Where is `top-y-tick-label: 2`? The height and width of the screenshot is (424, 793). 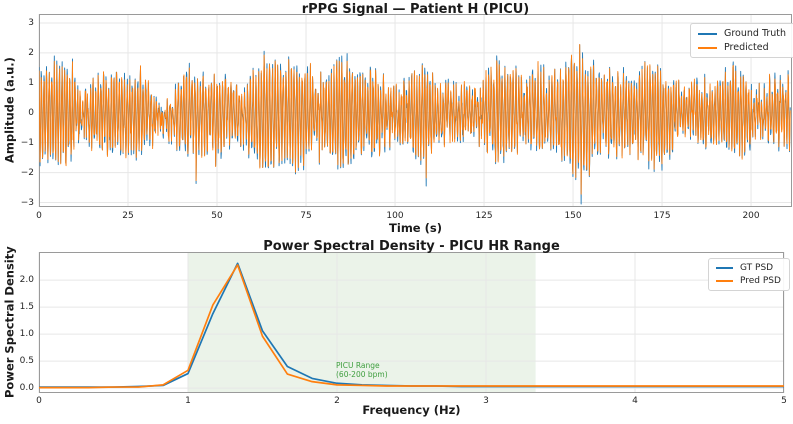
top-y-tick-label: 2 is located at coordinates (31, 52).